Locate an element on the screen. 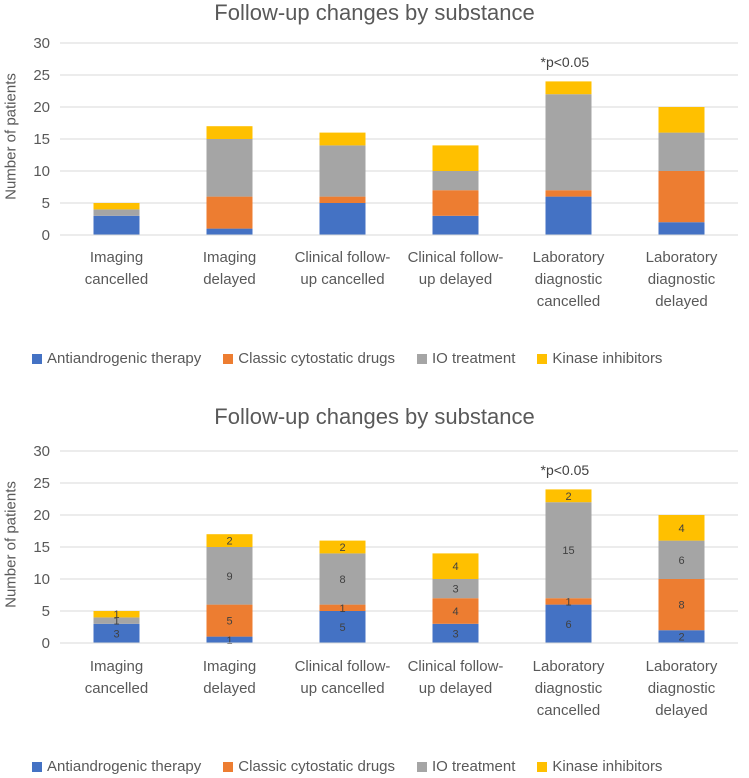 Image resolution: width=749 pixels, height=778 pixels. legend-label: Antiandrogenic therapy is located at coordinates (124, 358).